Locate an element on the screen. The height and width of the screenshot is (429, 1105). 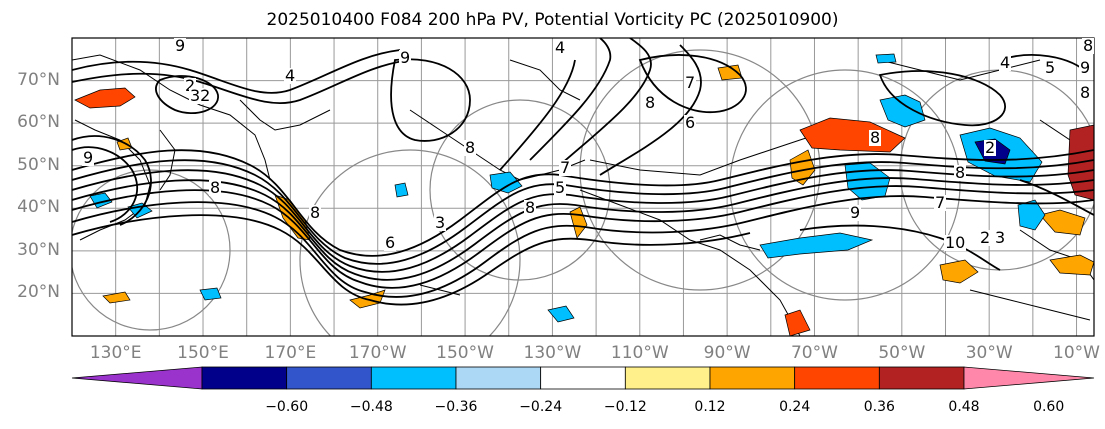
colorbar-tick-label: 0.60 is located at coordinates (1049, 407).